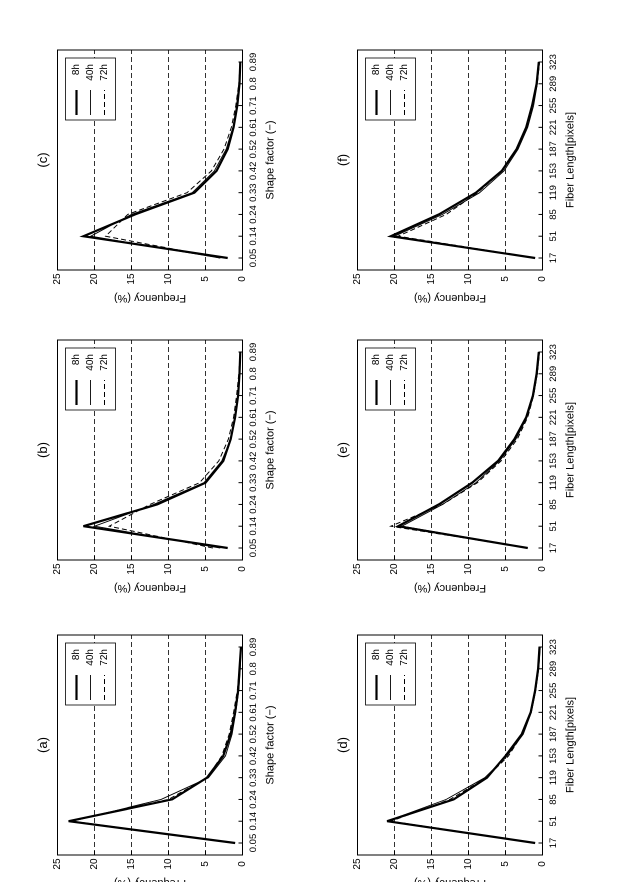 This screenshot has height=882, width=640. I want to click on x-tick-label: 153, so click(553, 756).